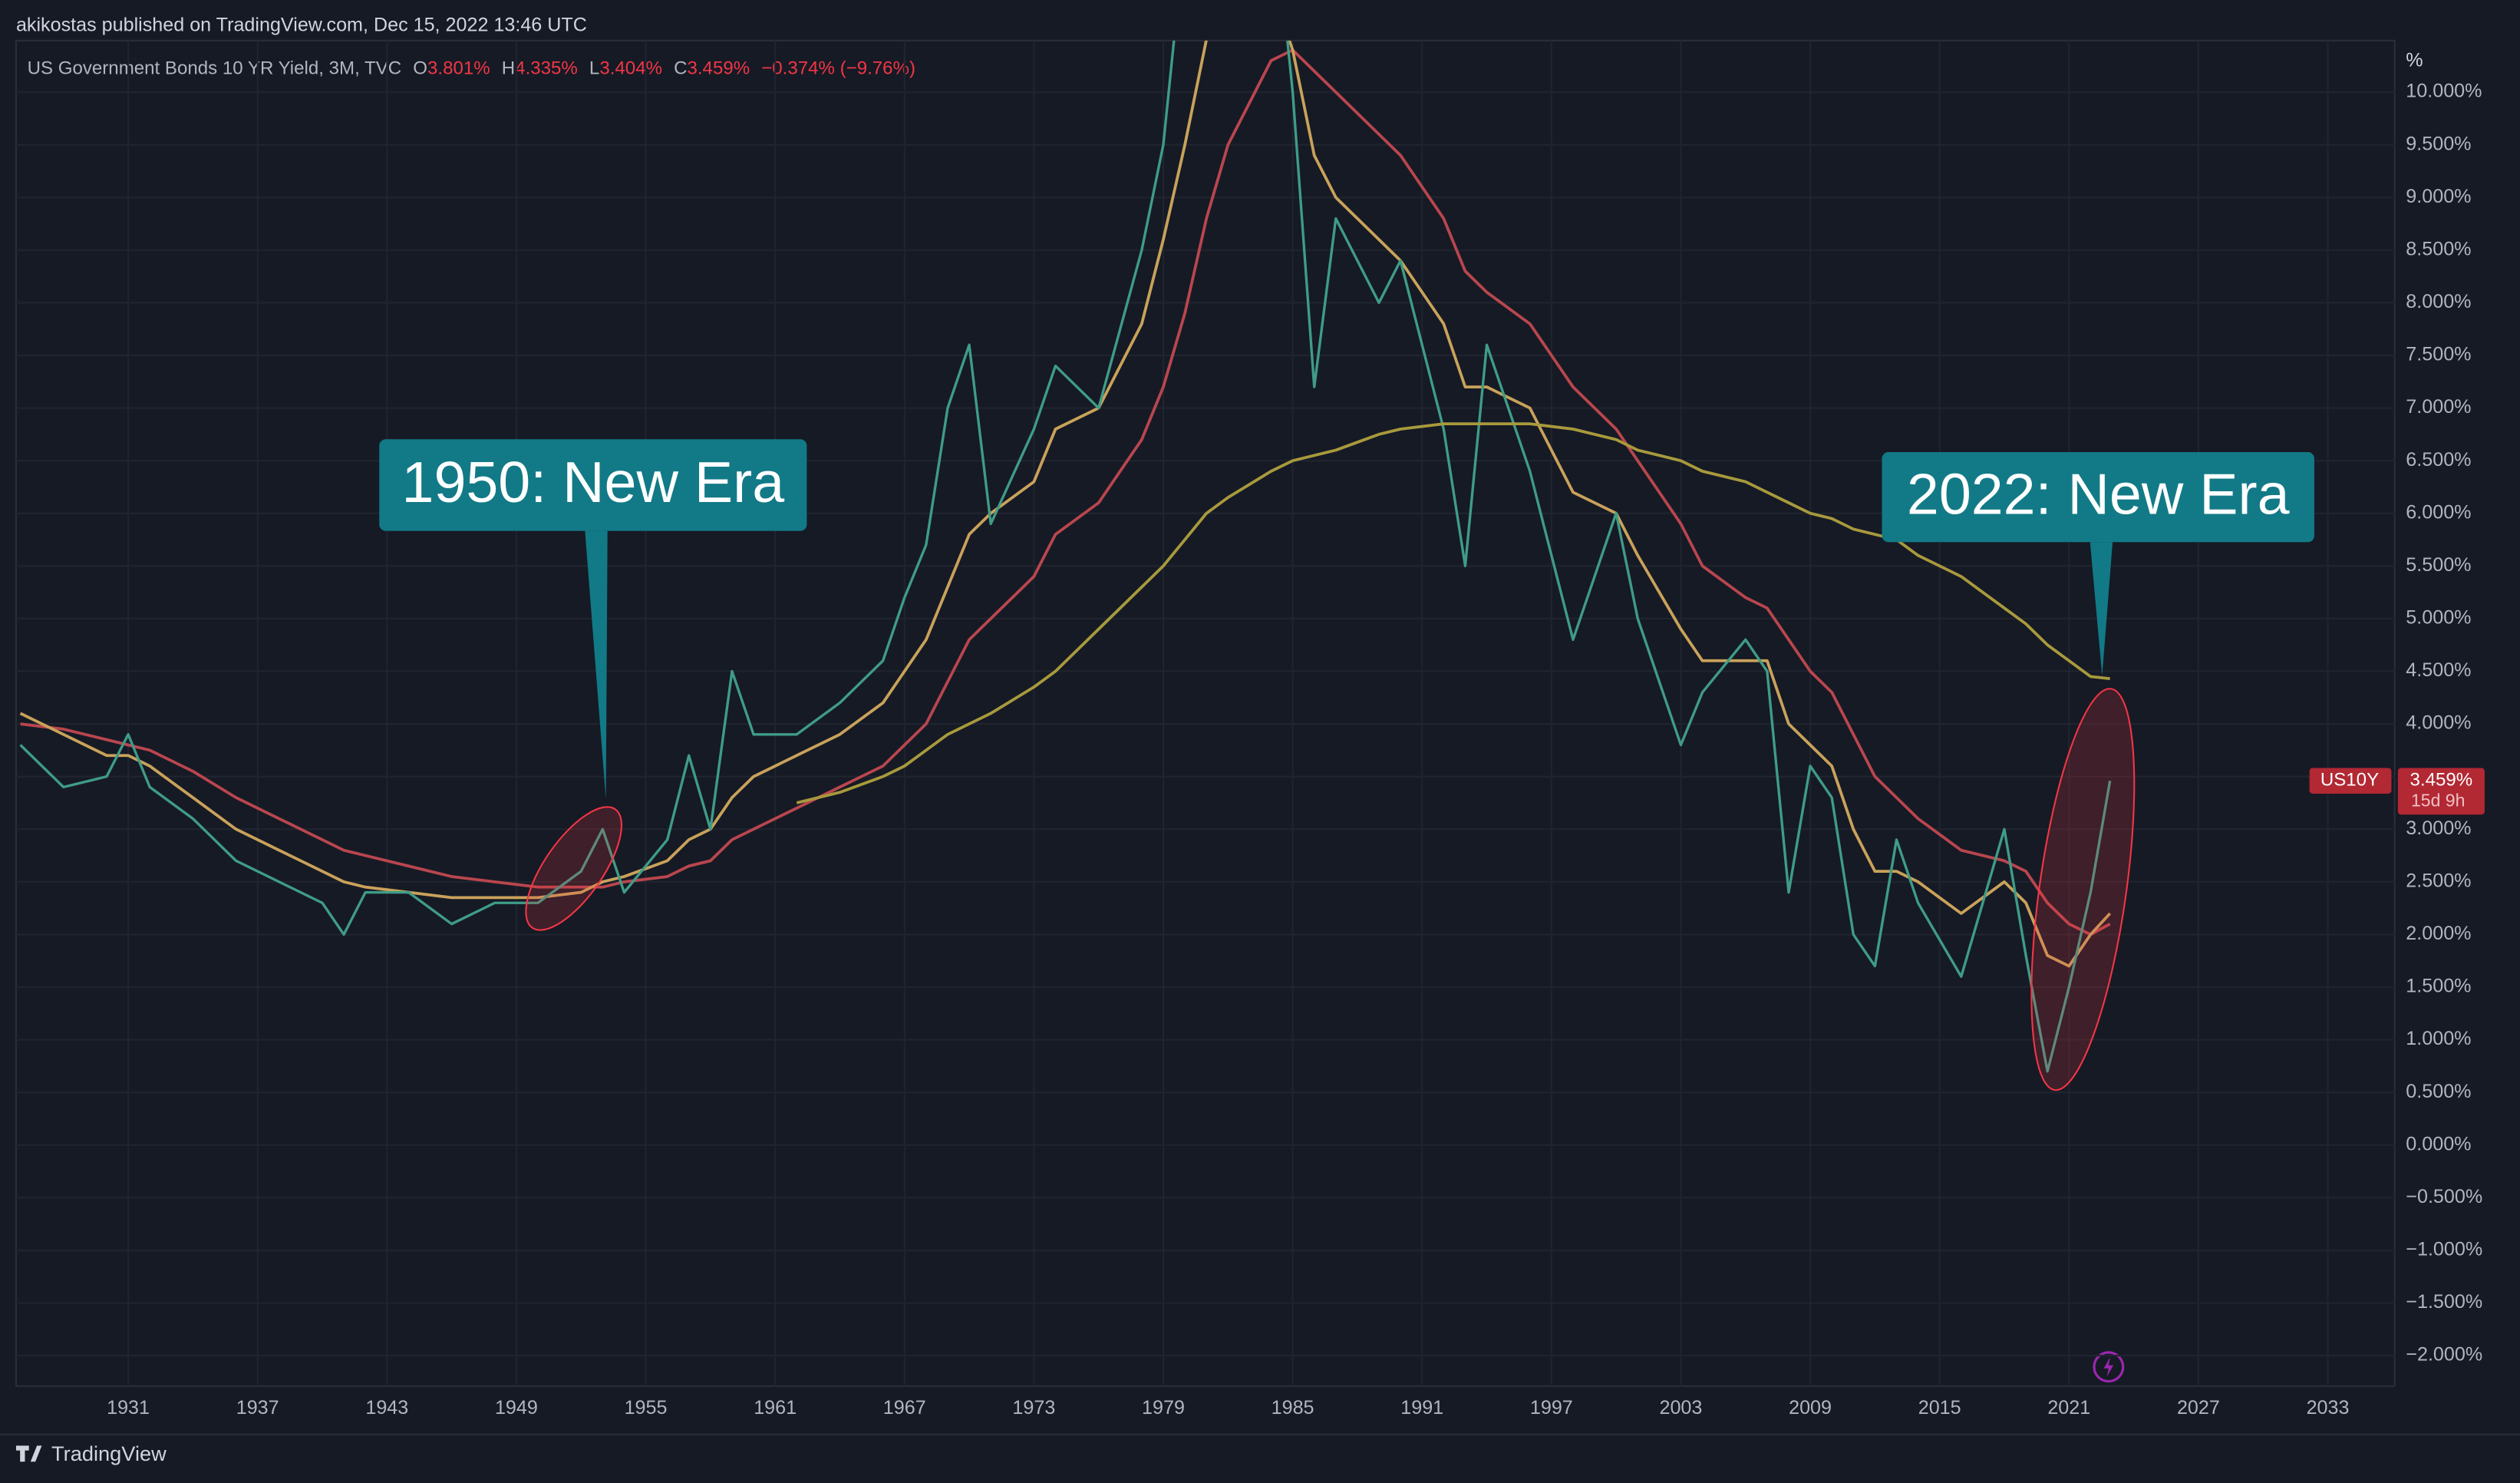 The height and width of the screenshot is (1483, 2520). What do you see at coordinates (257, 1408) in the screenshot?
I see `x-tick-label: 1937` at bounding box center [257, 1408].